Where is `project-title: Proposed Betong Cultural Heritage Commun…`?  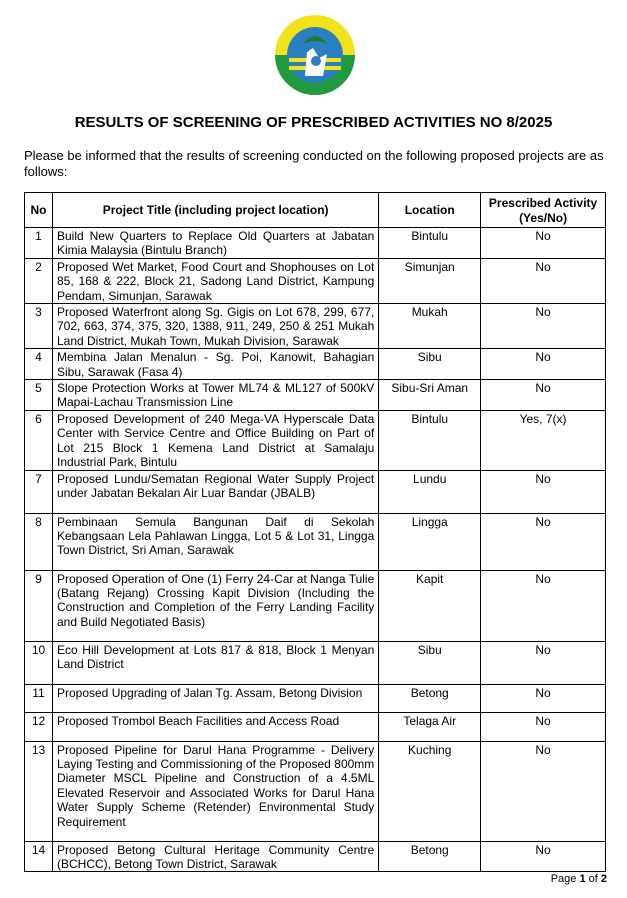 project-title: Proposed Betong Cultural Heritage Commun… is located at coordinates (215, 856).